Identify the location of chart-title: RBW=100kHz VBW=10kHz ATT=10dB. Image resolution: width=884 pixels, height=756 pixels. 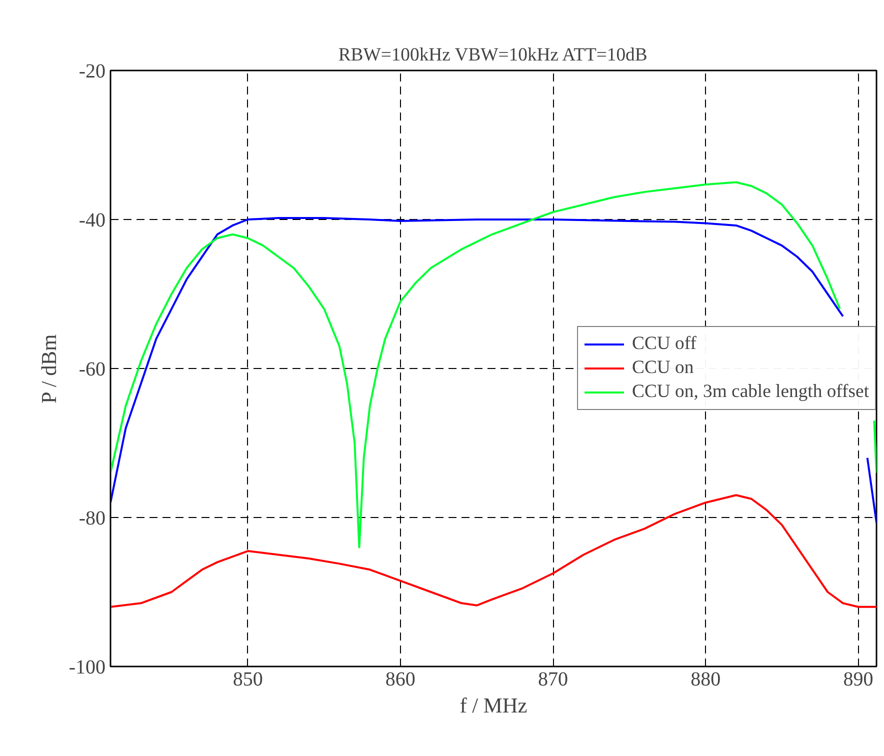
(493, 55).